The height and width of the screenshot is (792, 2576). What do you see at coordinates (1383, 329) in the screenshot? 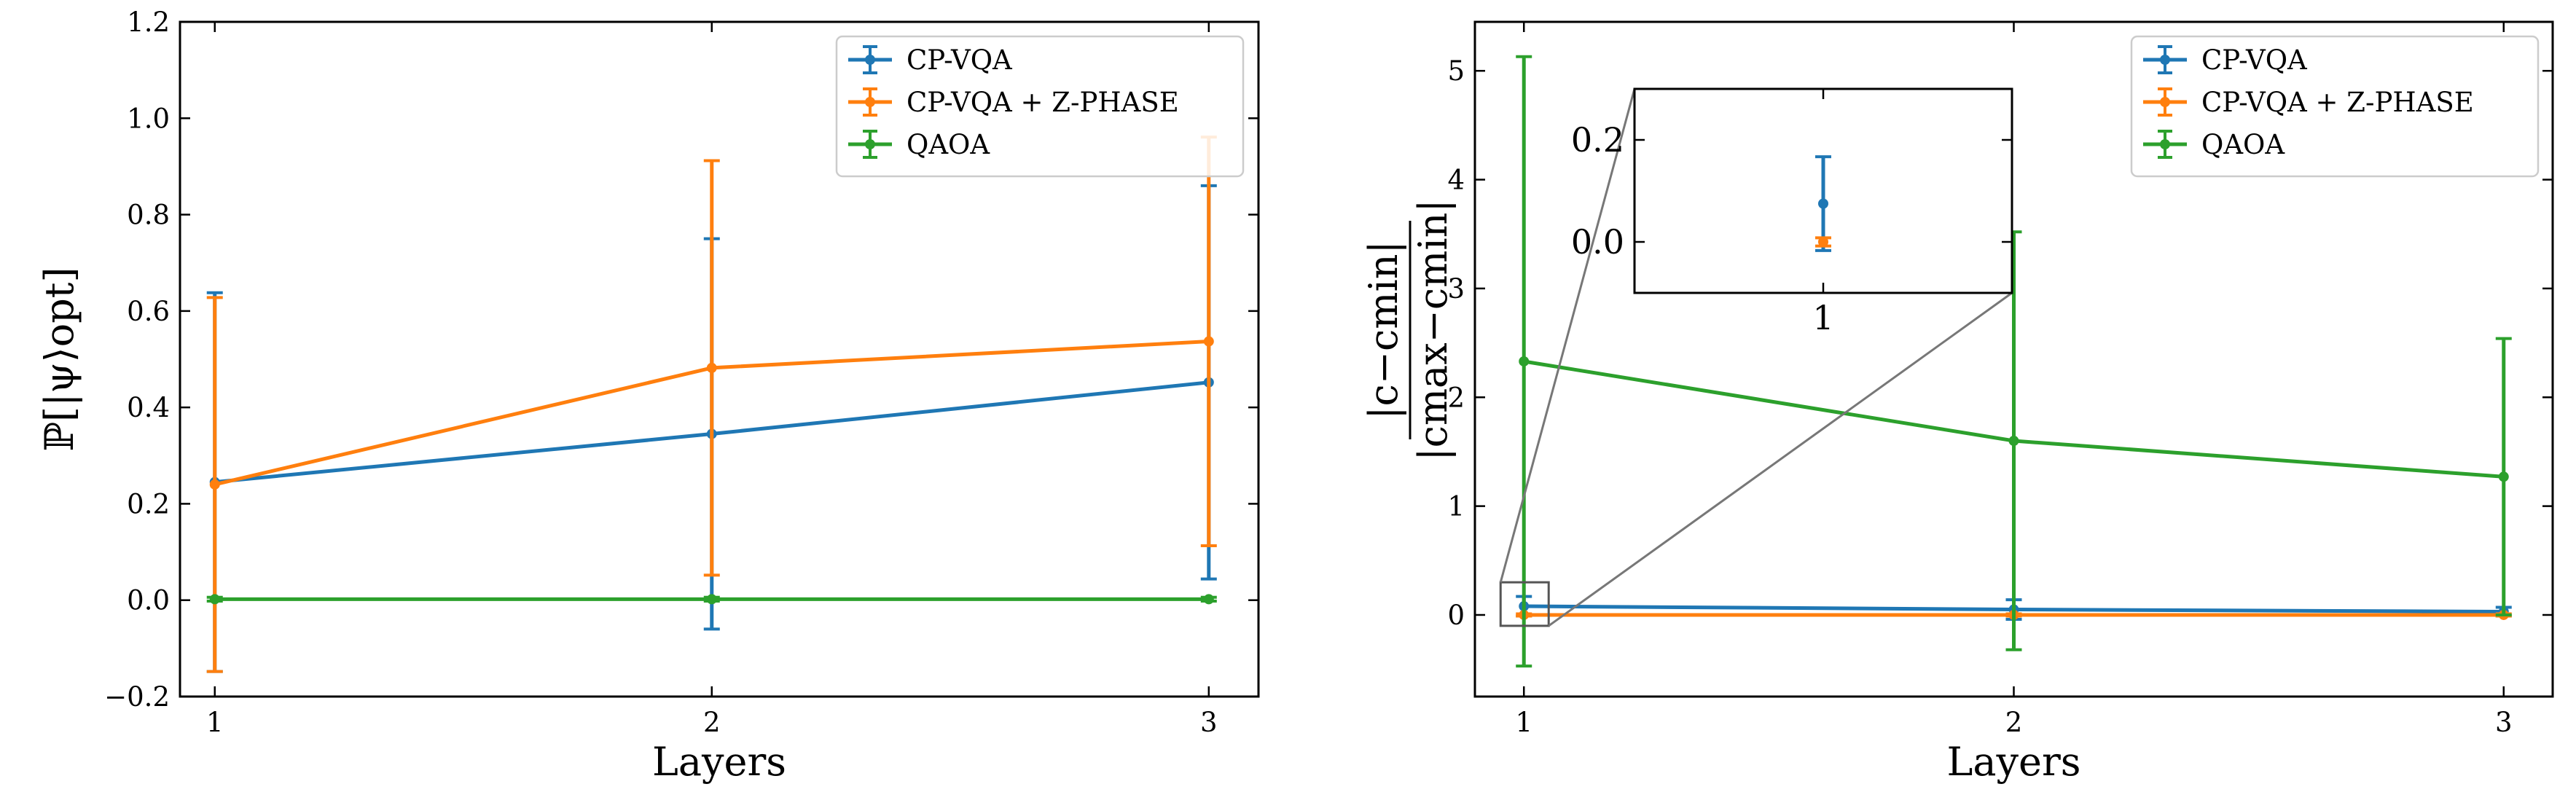
I see `y-axis-label-numerator: |c−cmin|` at bounding box center [1383, 329].